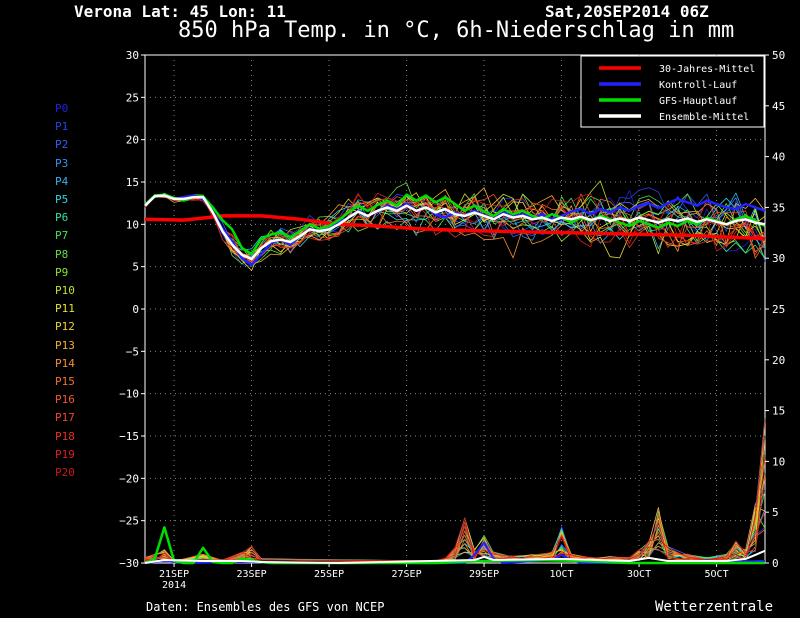  I want to click on y-tick-label-right: 50, so click(778, 55).